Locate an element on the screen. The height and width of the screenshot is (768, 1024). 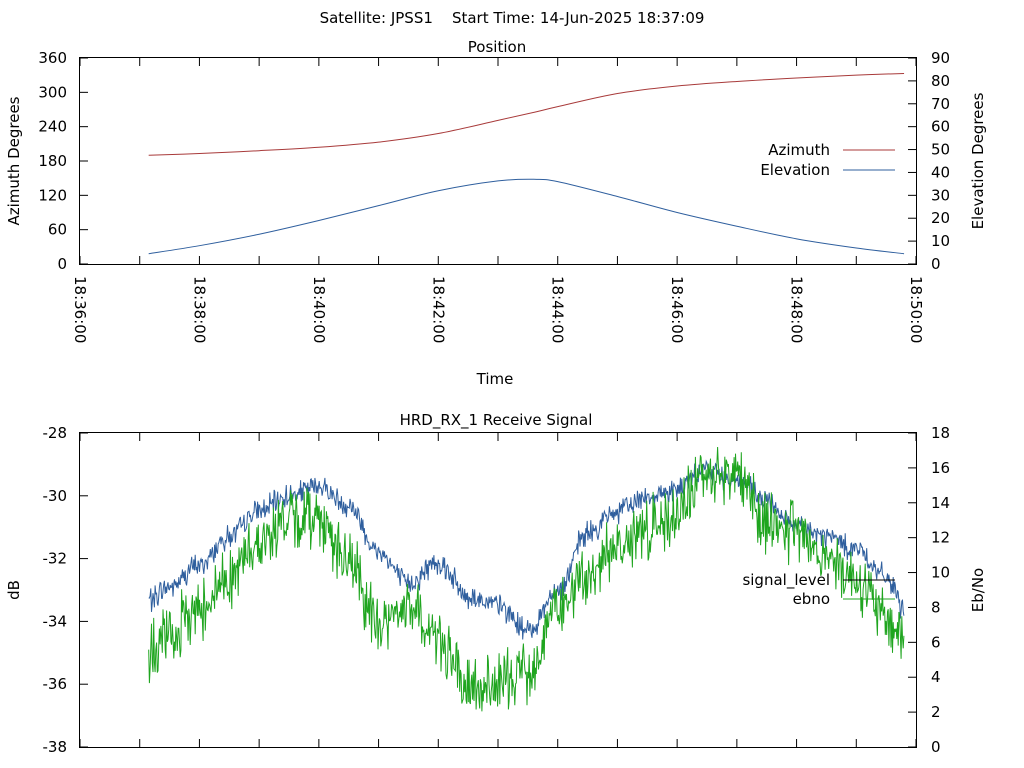
receive-legend-label-0: signal_level is located at coordinates (786, 580).